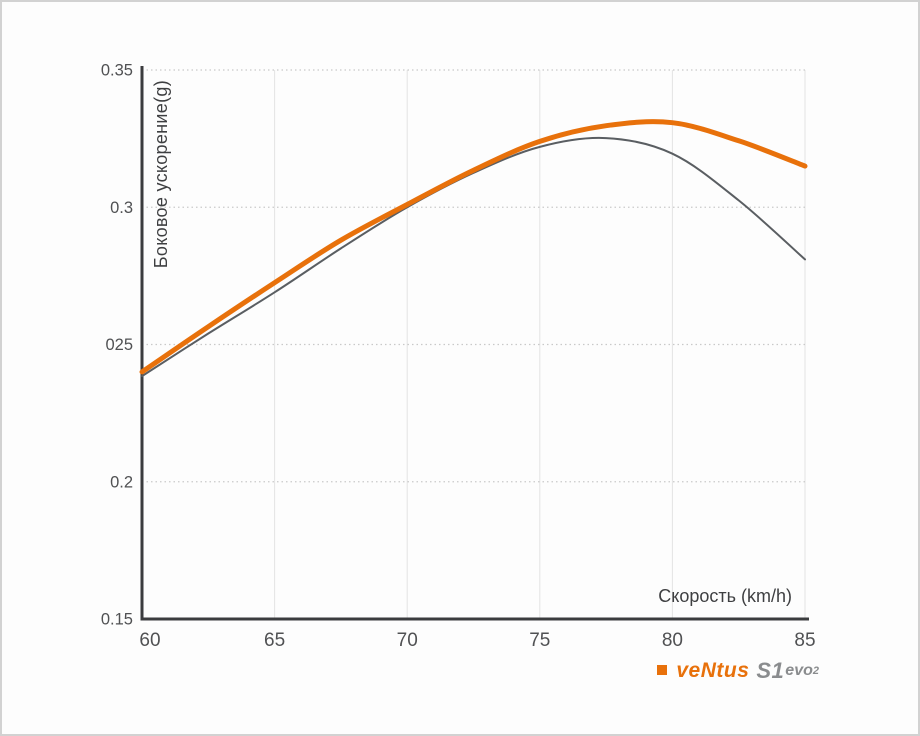 This screenshot has height=736, width=920. Describe the element at coordinates (149, 640) in the screenshot. I see `x-tick-label-60: 60` at that location.